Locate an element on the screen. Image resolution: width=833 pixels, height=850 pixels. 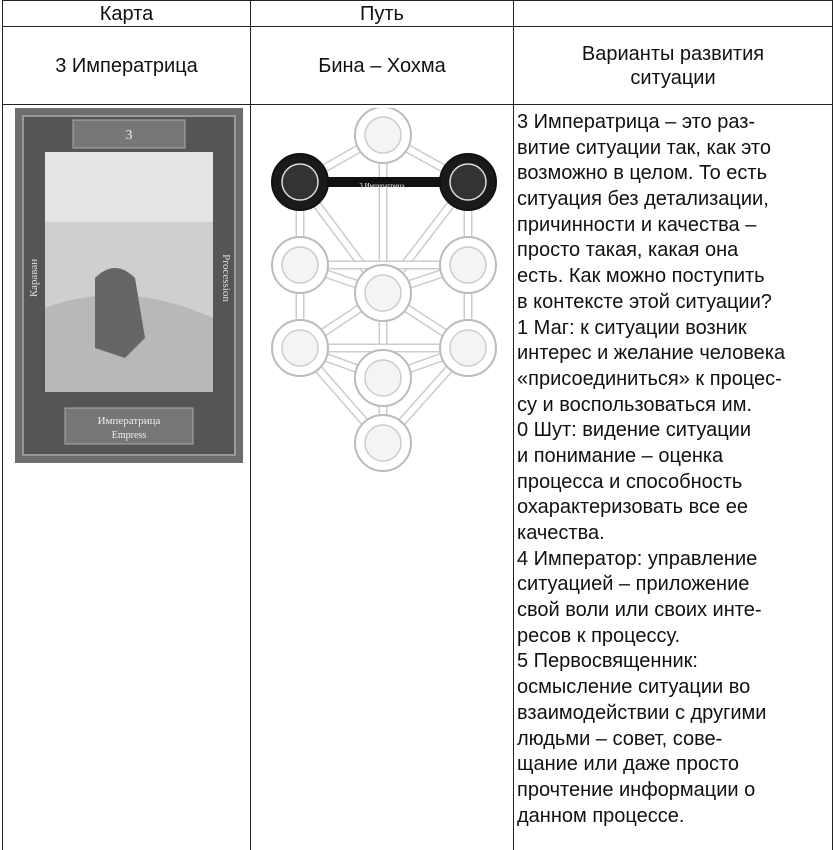
card-name: Empress is located at coordinates (129, 435).